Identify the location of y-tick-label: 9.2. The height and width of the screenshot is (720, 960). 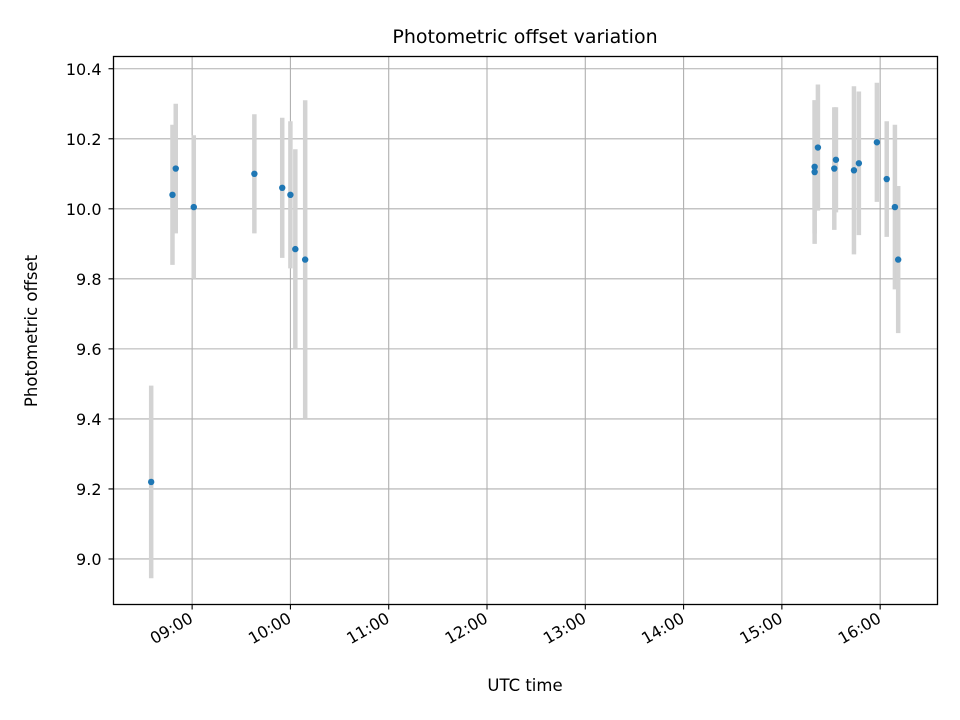
(88, 489).